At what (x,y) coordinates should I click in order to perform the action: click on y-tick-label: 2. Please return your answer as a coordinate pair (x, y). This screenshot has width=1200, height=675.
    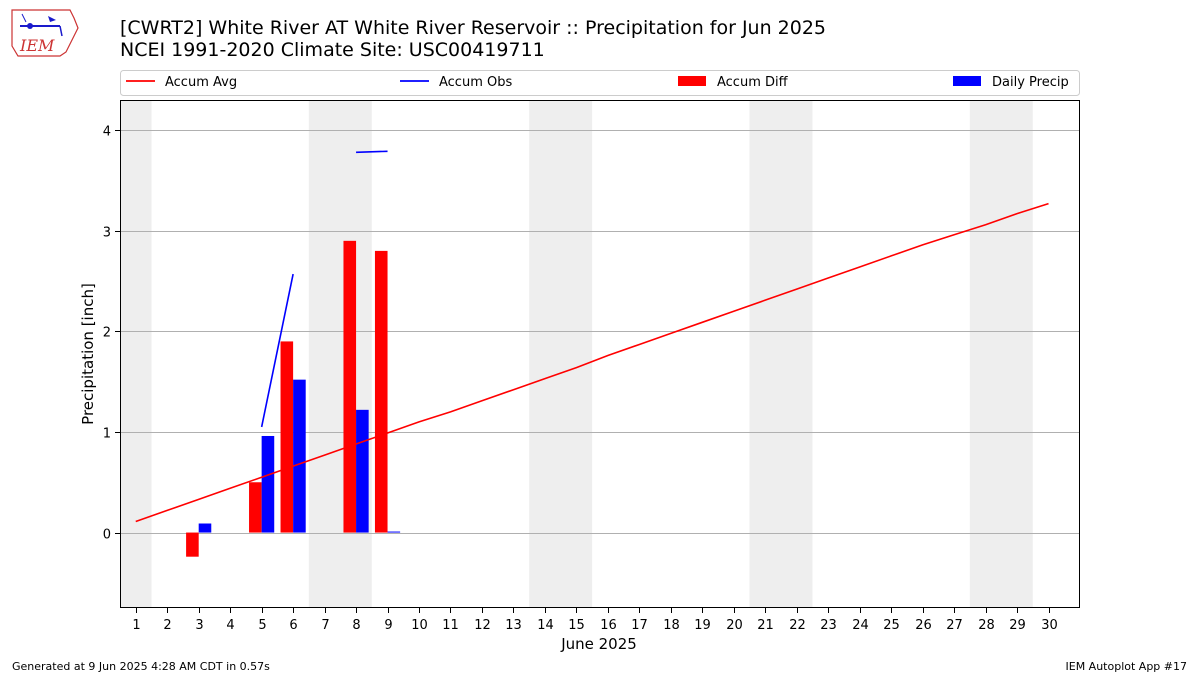
    Looking at the image, I should click on (107, 333).